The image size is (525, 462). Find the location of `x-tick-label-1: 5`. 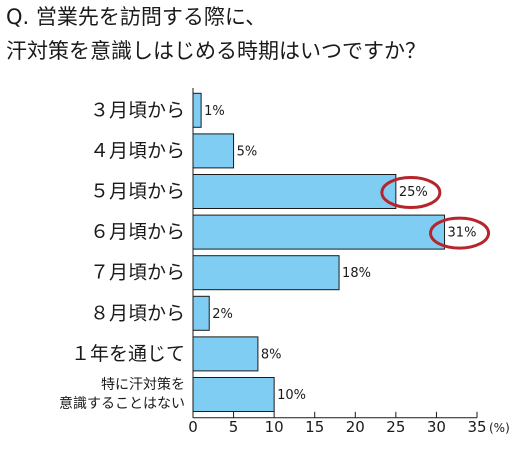

x-tick-label-1: 5 is located at coordinates (234, 427).